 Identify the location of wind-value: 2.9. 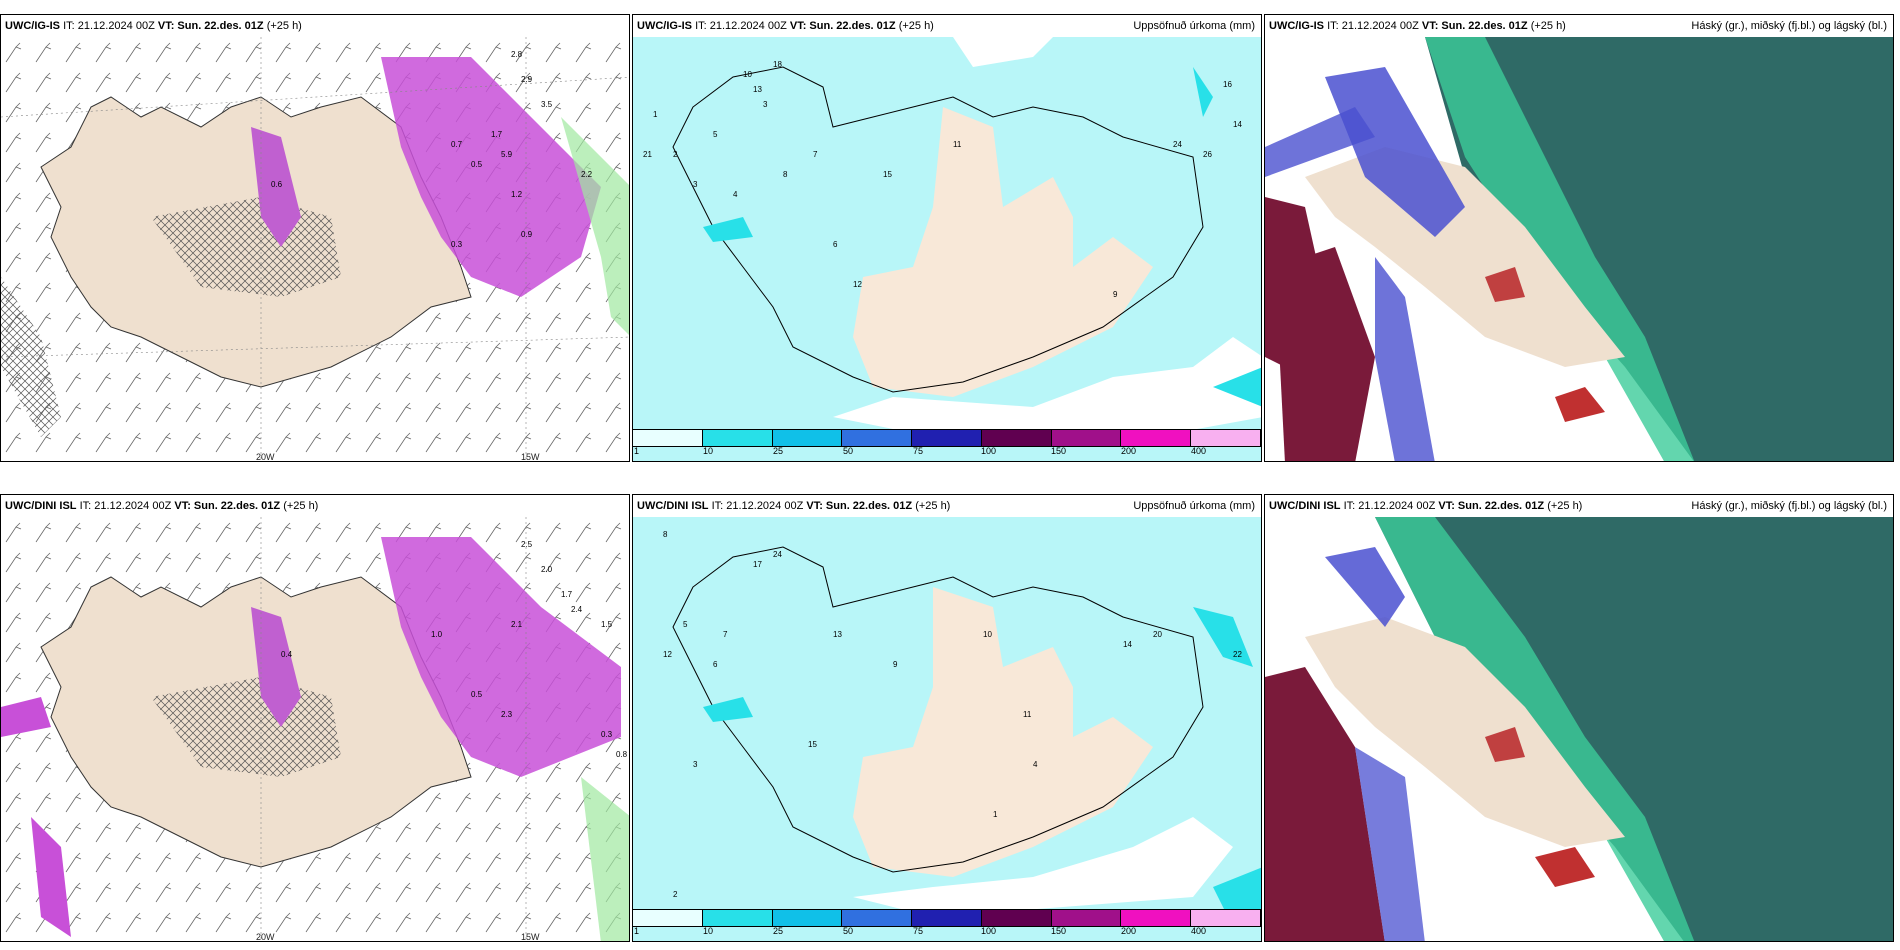
(527, 79).